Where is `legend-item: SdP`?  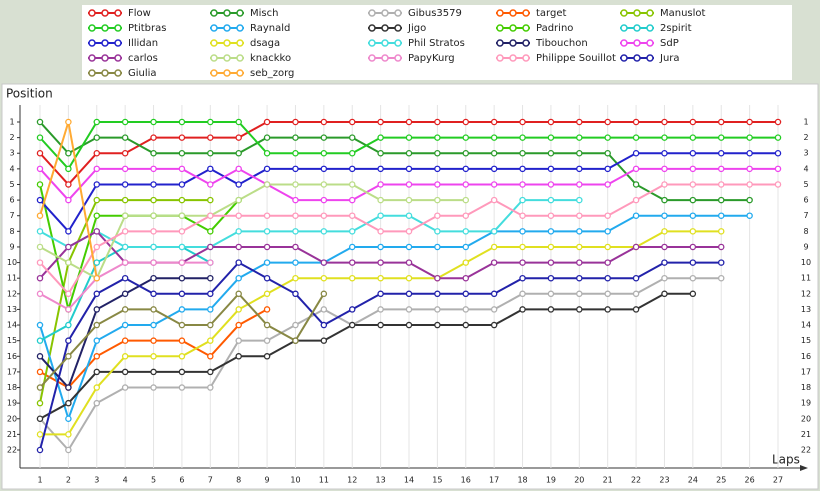 legend-item: SdP is located at coordinates (649, 43).